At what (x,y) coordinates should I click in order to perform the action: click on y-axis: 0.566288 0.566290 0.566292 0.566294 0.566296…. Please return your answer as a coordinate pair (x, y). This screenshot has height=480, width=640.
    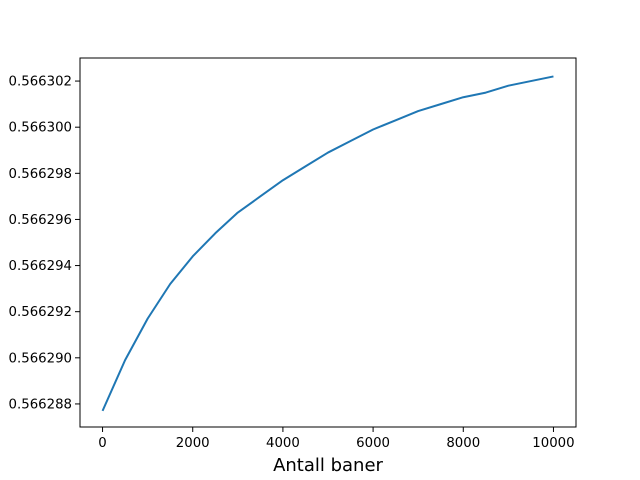
    Looking at the image, I should click on (44, 243).